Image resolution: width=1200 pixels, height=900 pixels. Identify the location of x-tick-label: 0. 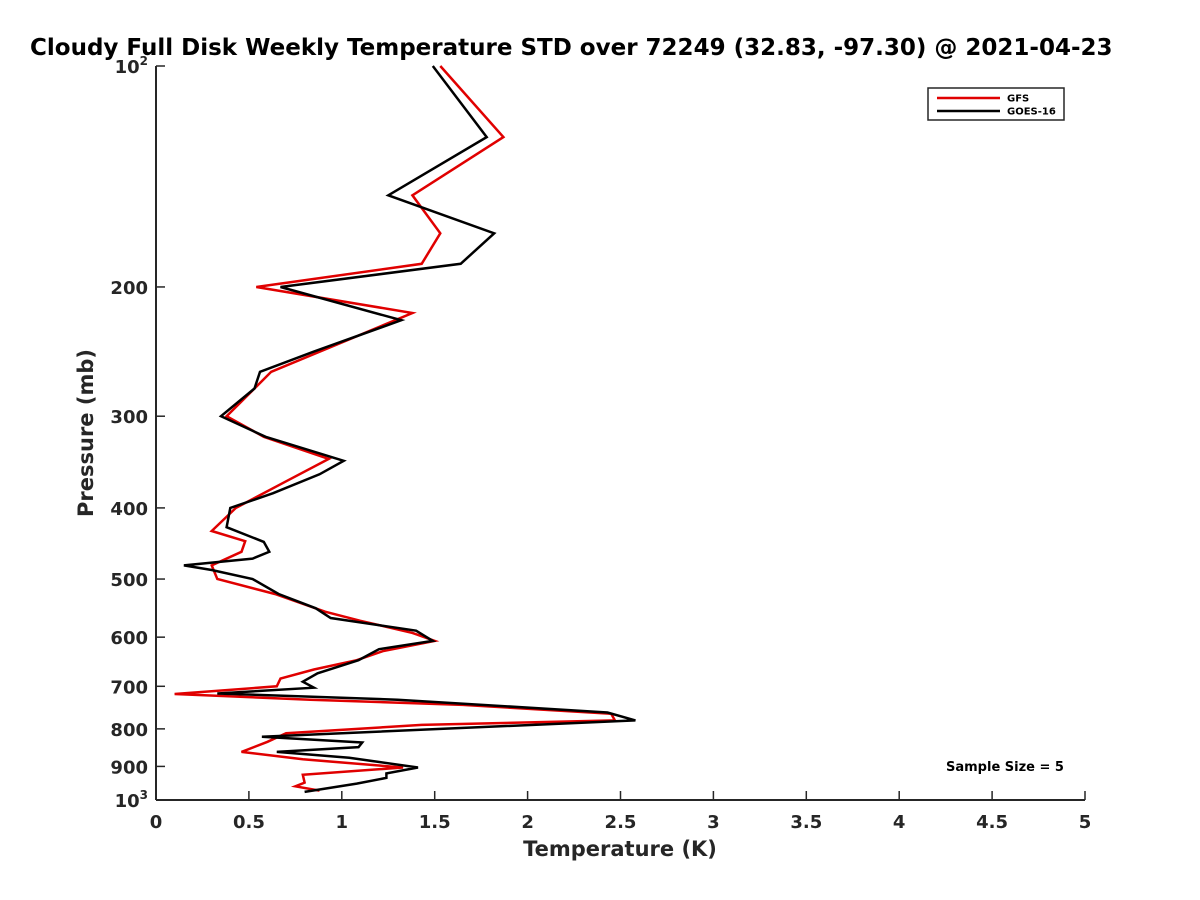
(156, 822).